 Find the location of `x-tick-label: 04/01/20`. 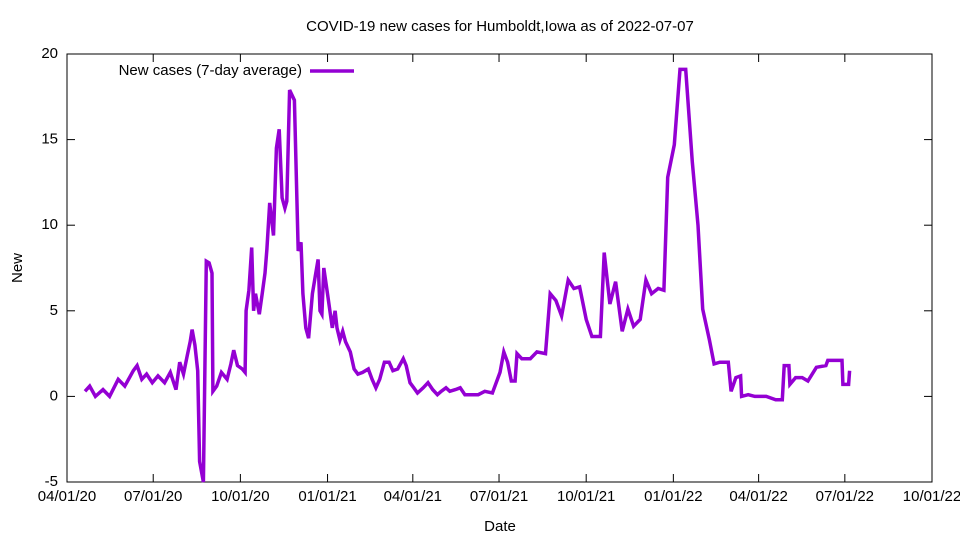

x-tick-label: 04/01/20 is located at coordinates (67, 496).